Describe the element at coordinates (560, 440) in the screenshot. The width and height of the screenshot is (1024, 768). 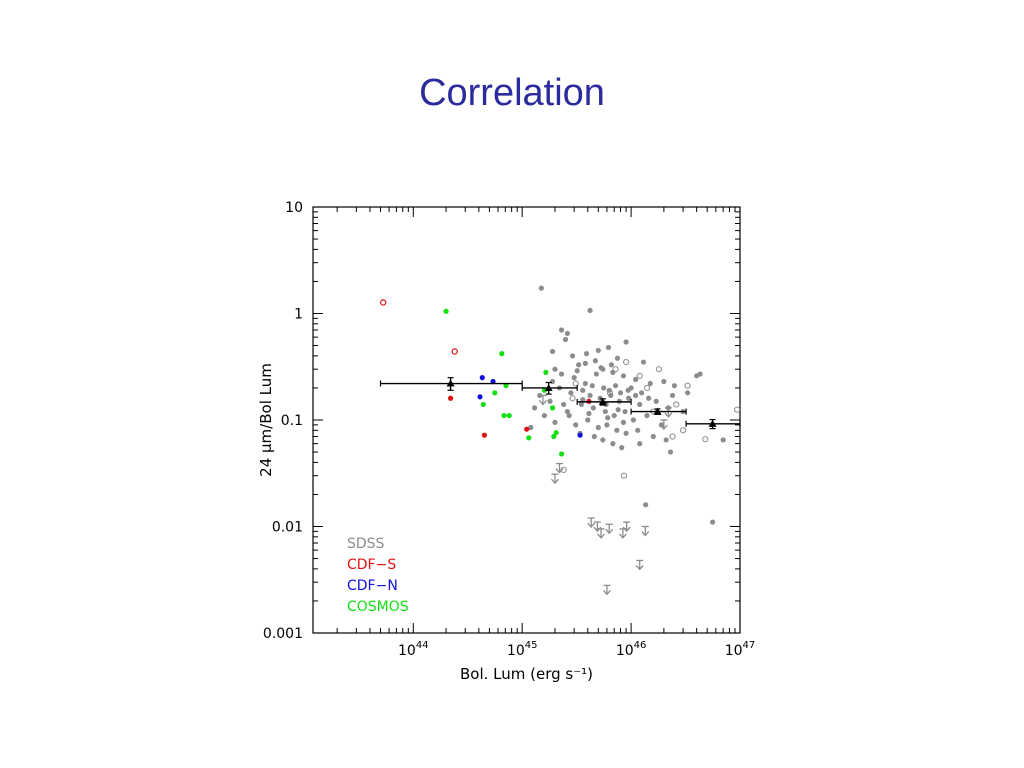
I see `data-marks` at that location.